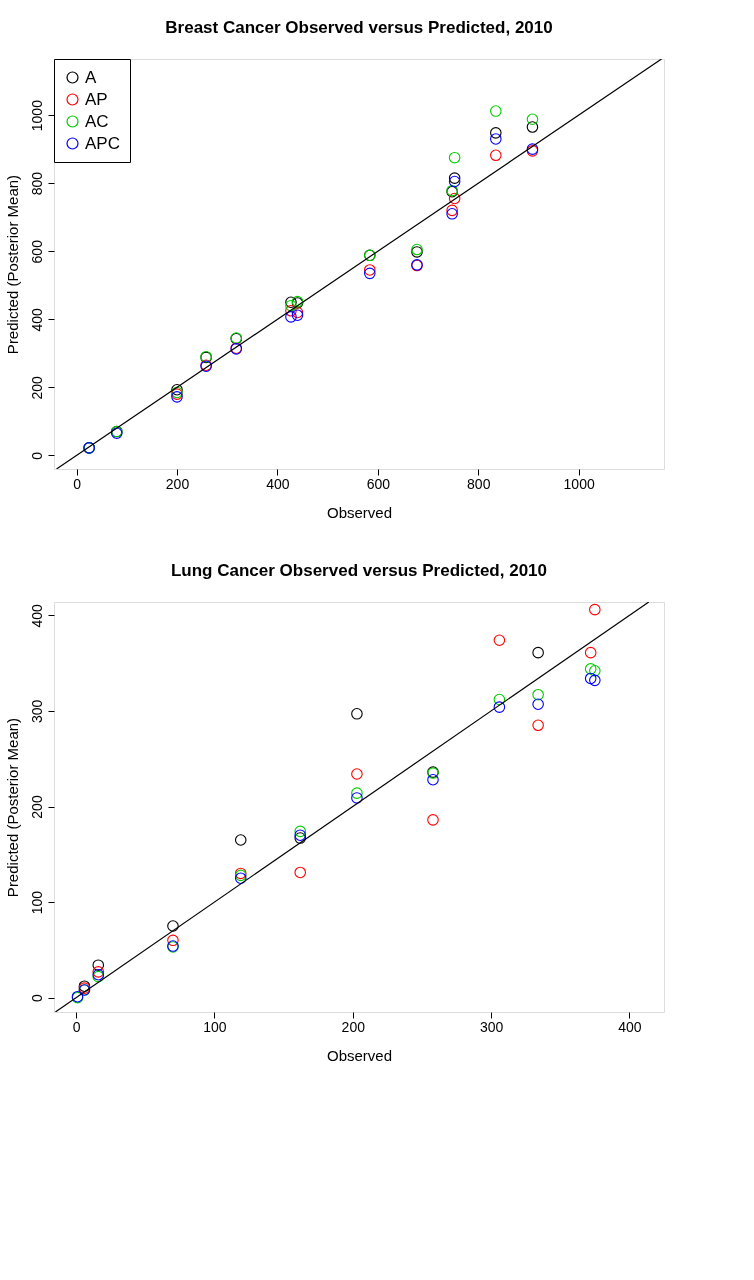  I want to click on legend-label: APC, so click(102, 143).